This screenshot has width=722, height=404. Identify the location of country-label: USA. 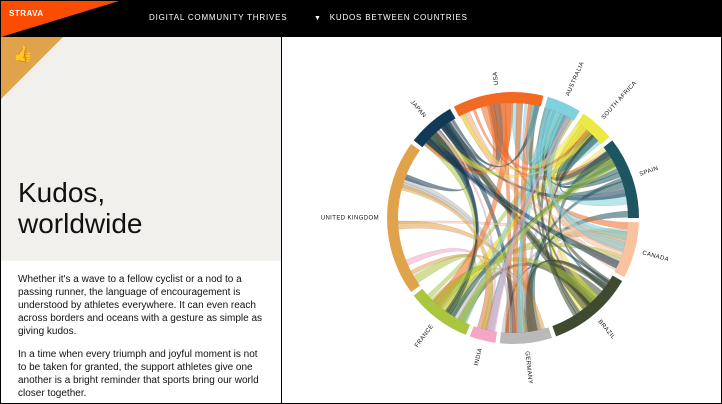
(497, 78).